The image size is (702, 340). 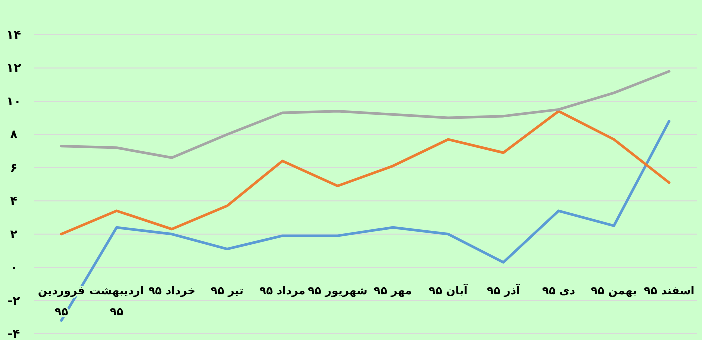 I want to click on y-tick-label: -۲, so click(x=14, y=301).